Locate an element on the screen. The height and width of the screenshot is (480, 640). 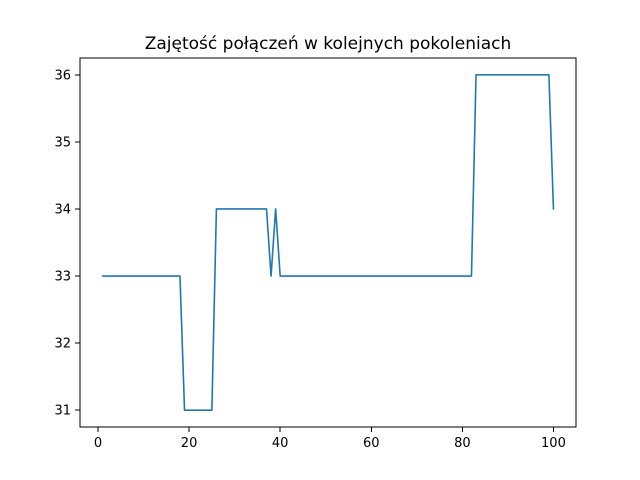
x-axis: 0 20 40 60 80 100 is located at coordinates (330, 439).